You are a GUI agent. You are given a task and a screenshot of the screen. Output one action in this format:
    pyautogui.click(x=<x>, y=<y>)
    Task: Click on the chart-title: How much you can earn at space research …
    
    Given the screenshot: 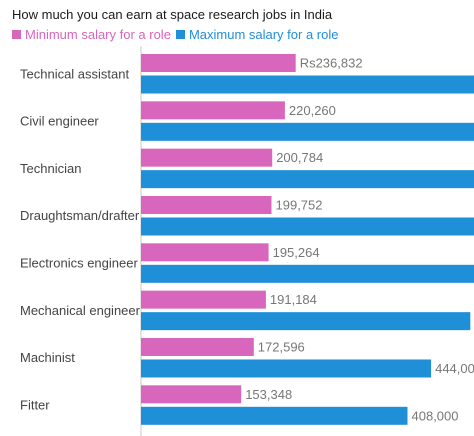 What is the action you would take?
    pyautogui.click(x=172, y=14)
    